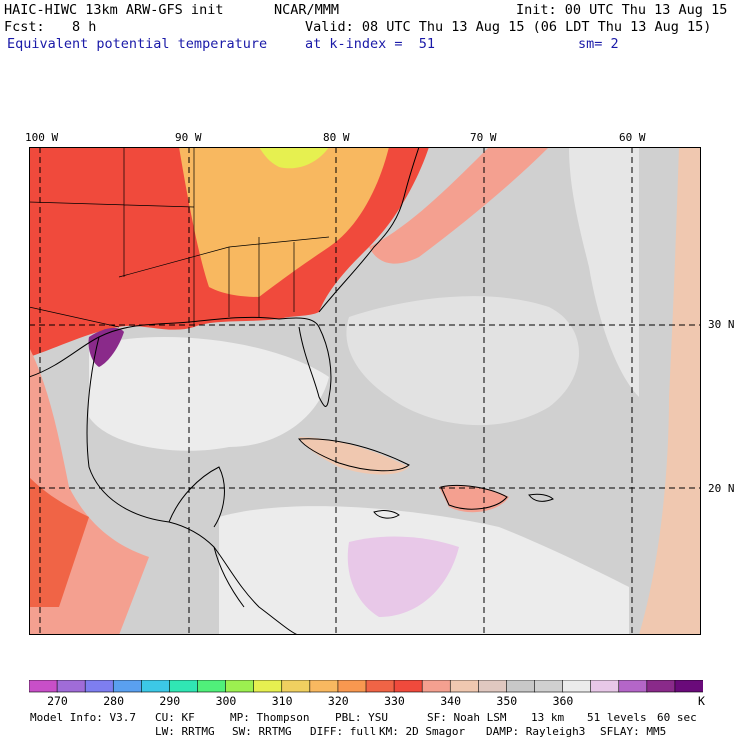 The width and height of the screenshot is (740, 740). What do you see at coordinates (701, 701) in the screenshot?
I see `colorbar-unit: K` at bounding box center [701, 701].